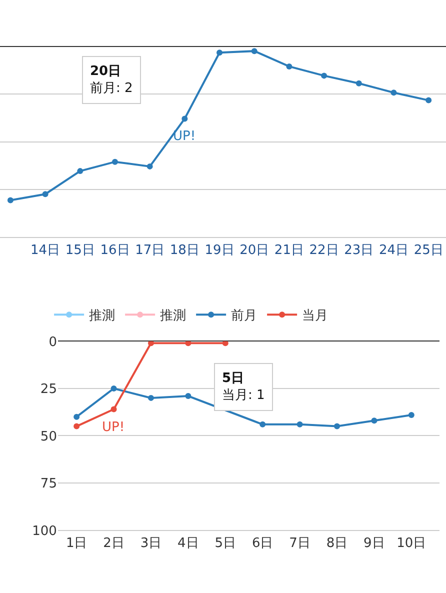 The width and height of the screenshot is (446, 593). Describe the element at coordinates (255, 250) in the screenshot. I see `x-tick-label: 20日` at that location.